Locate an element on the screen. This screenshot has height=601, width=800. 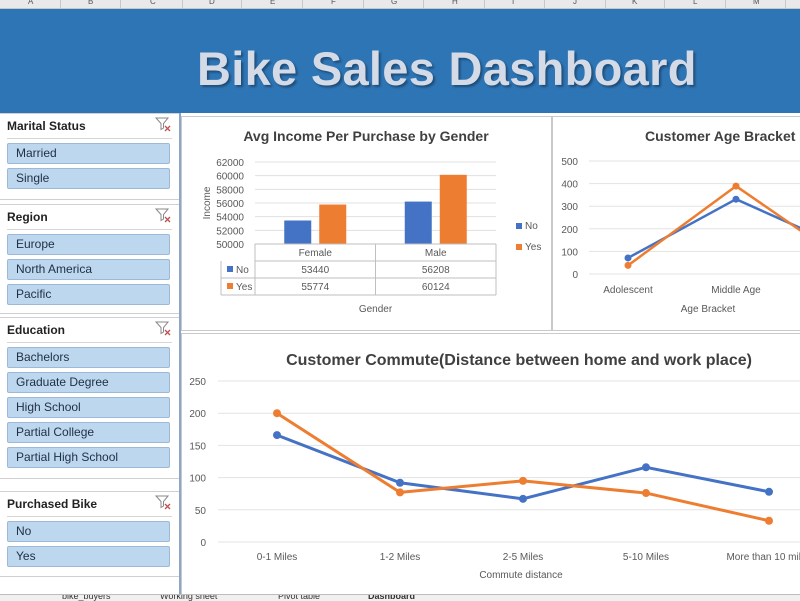
slicer-item-north-america: North America is located at coordinates (88, 269).